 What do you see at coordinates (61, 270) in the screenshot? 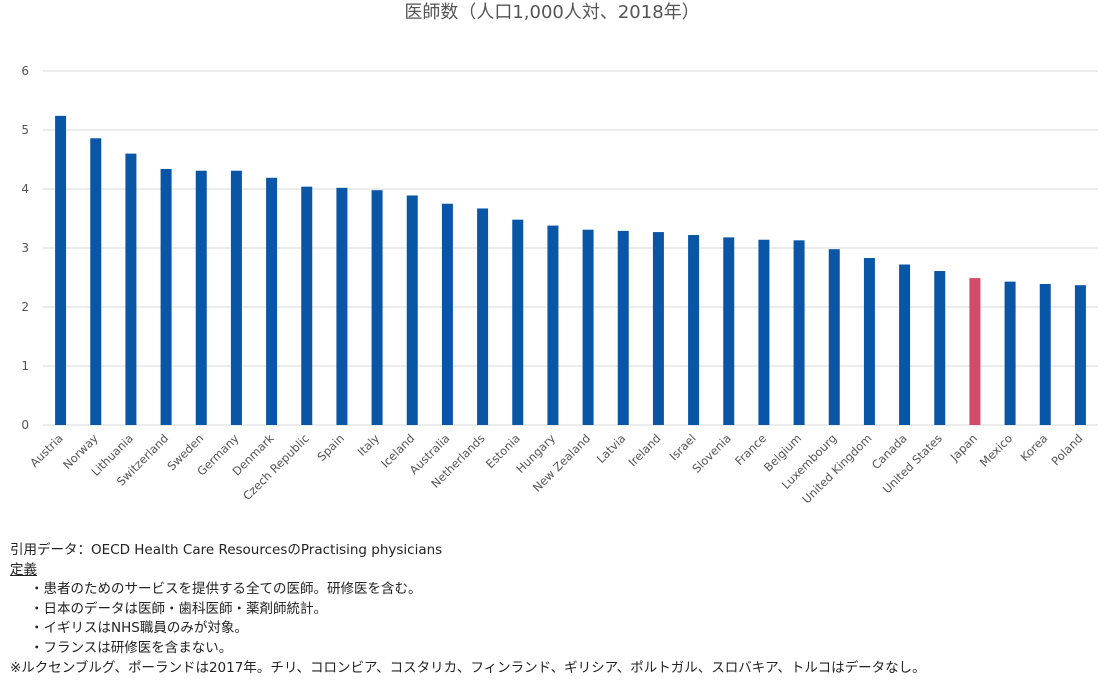
I see `bar-austria` at bounding box center [61, 270].